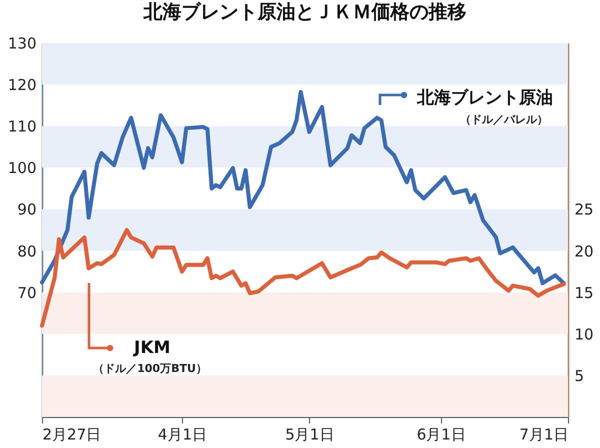 The width and height of the screenshot is (600, 448). Describe the element at coordinates (504, 119) in the screenshot. I see `annotation: （ドル／バレル）` at that location.